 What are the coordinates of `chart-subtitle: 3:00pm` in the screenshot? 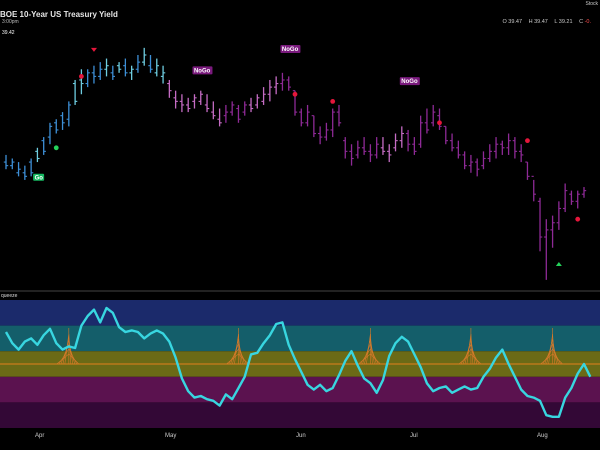 It's located at (10, 22).